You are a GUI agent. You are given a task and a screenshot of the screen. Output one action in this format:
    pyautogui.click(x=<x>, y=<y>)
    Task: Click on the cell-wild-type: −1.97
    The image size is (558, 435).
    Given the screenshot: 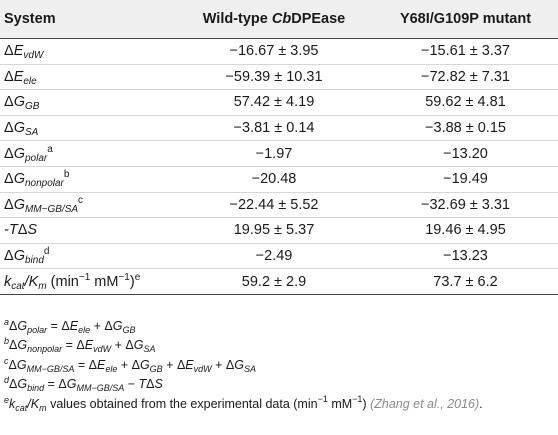 What is the action you would take?
    pyautogui.click(x=274, y=153)
    